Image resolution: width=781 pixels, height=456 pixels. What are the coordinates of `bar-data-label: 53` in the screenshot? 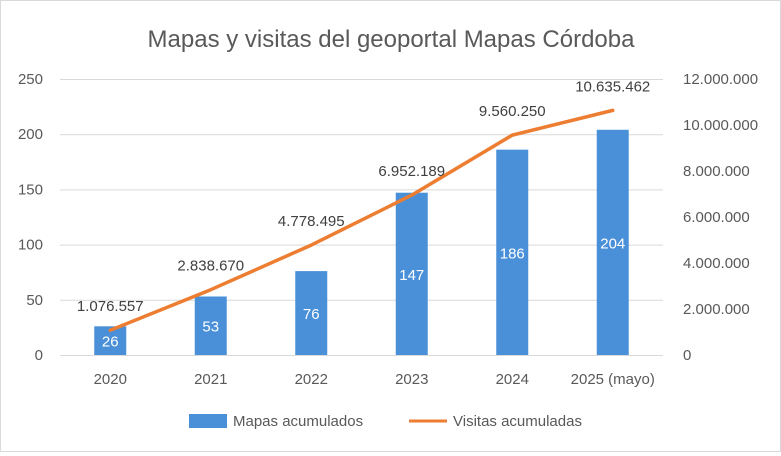 It's located at (210, 327).